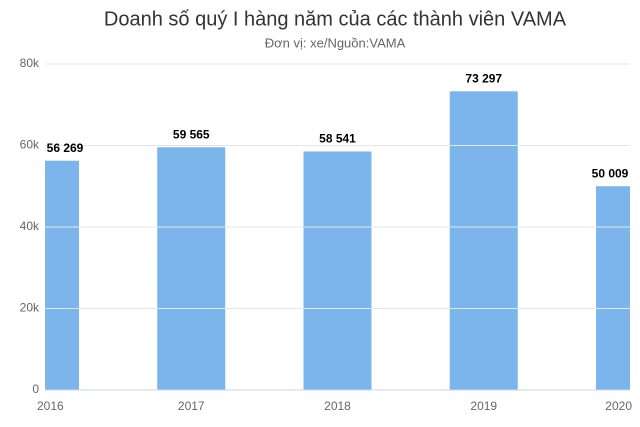 This screenshot has height=427, width=640. What do you see at coordinates (337, 406) in the screenshot?
I see `x-tick-label: 2018` at bounding box center [337, 406].